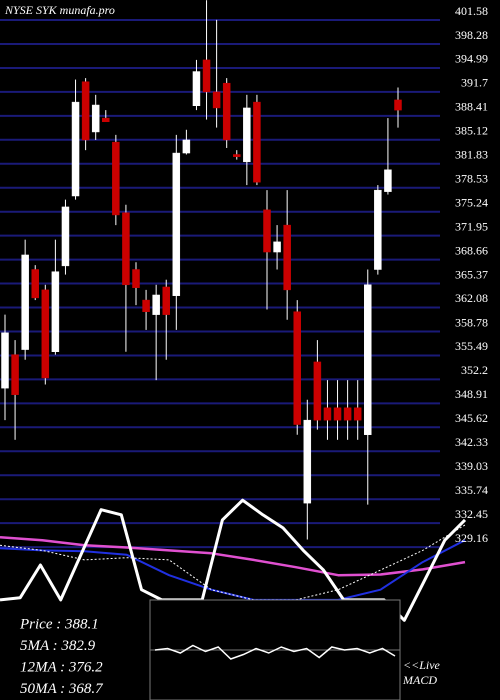 The height and width of the screenshot is (700, 500). I want to click on y-tick-label: 375.24, so click(471, 202).